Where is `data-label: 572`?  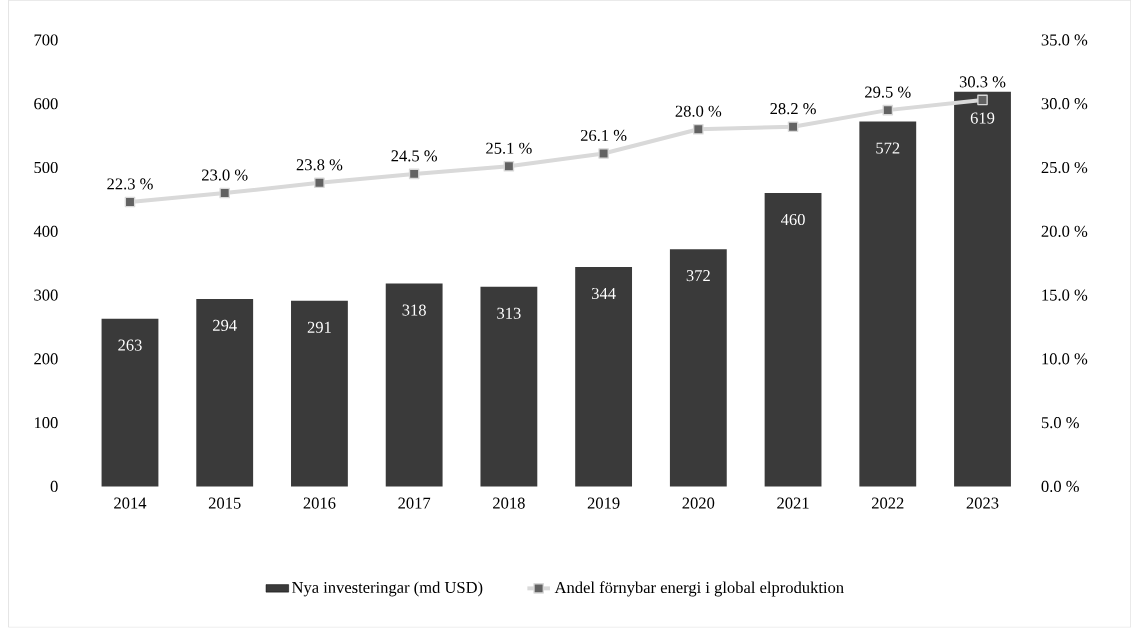 data-label: 572 is located at coordinates (888, 148).